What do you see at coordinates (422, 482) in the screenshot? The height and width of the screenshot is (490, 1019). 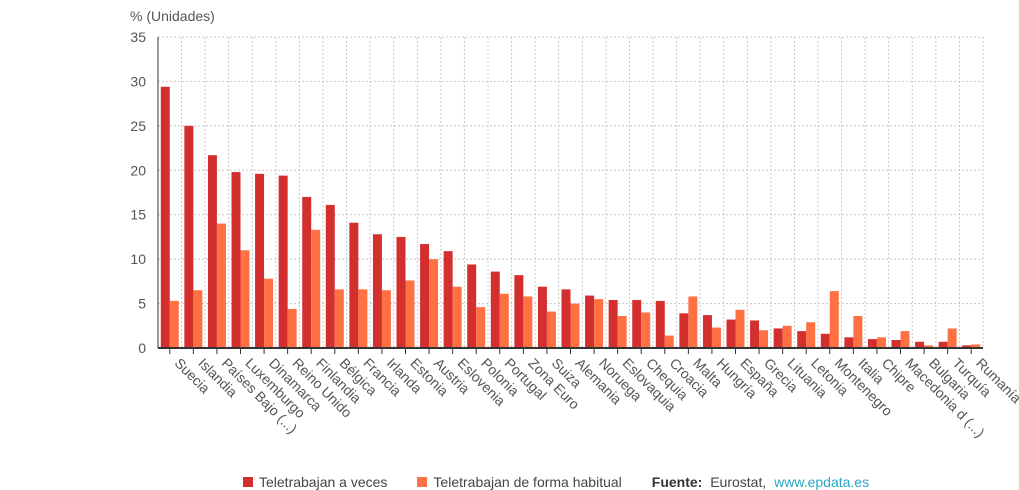 I see `legend-swatch-series2` at bounding box center [422, 482].